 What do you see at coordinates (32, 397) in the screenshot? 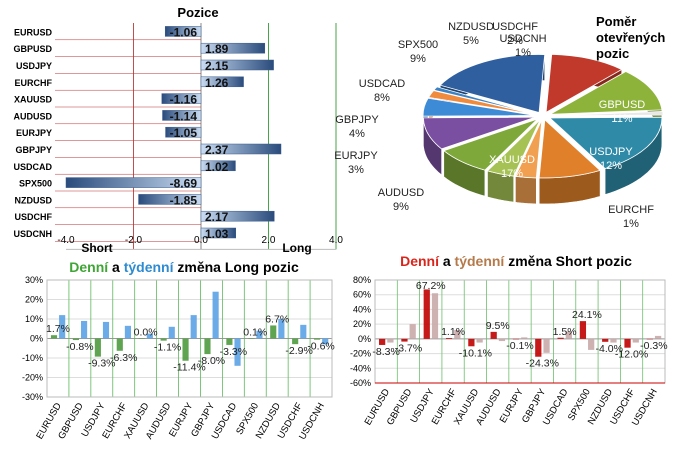
I see `y-tick-label: -30%` at bounding box center [32, 397].